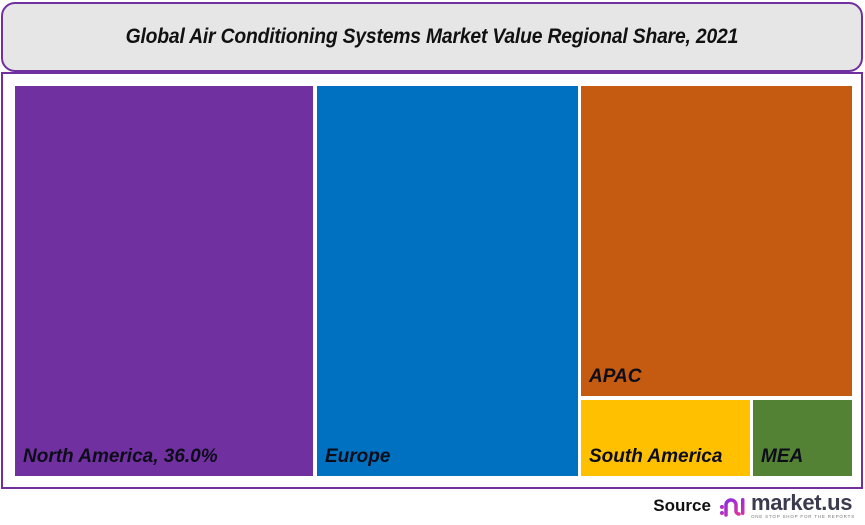 The width and height of the screenshot is (865, 525). I want to click on logo-tagline: ONE STOP SHOP FOR THE REPORTS, so click(802, 517).